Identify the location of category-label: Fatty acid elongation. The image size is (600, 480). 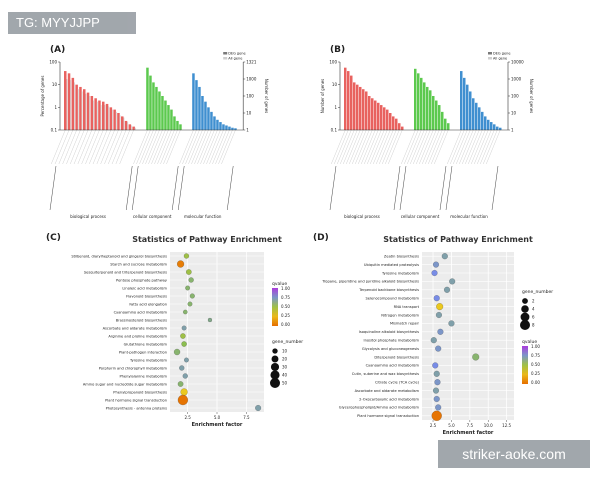
(148, 304).